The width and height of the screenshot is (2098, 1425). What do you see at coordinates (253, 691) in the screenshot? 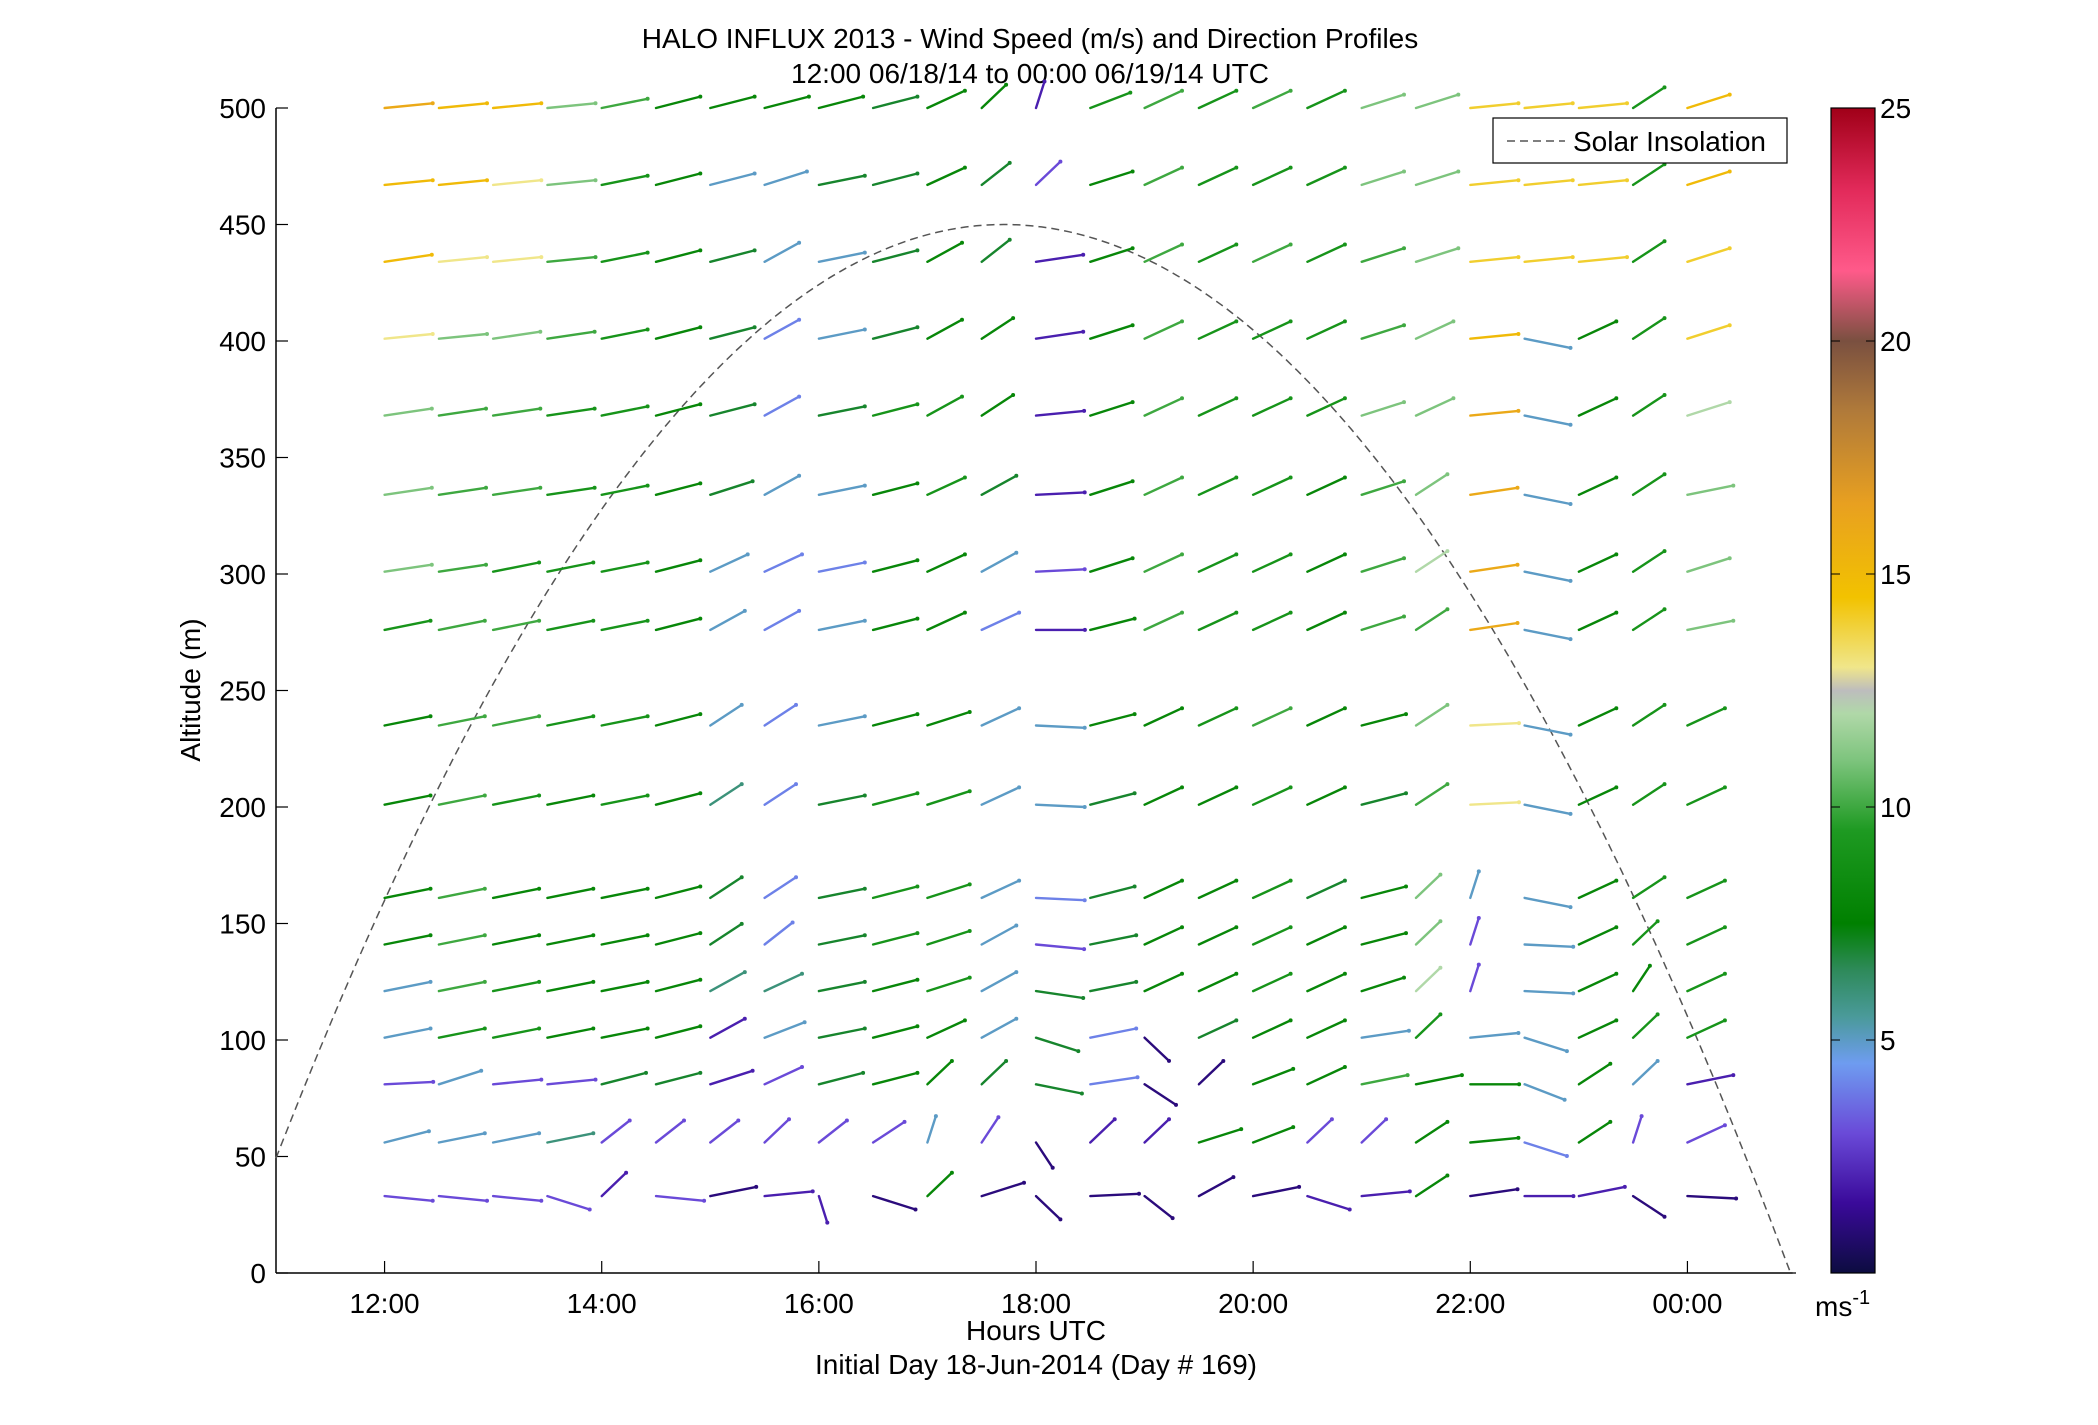
I see `y-axis-ticks: 0 50 100 150 200 250 300 350 400 450 500` at bounding box center [253, 691].